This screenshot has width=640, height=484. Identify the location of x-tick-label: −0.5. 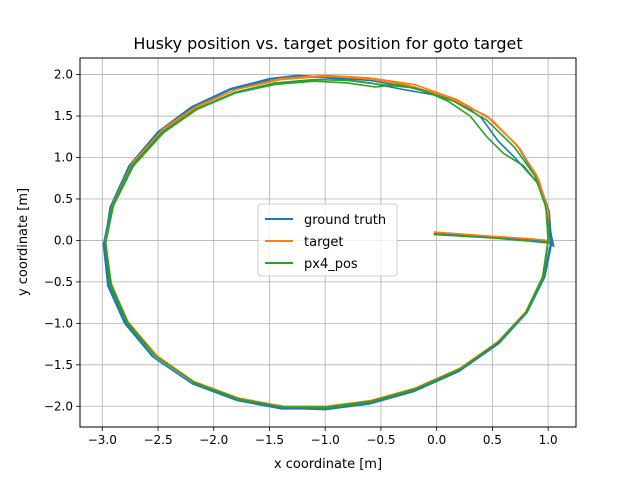
(380, 440).